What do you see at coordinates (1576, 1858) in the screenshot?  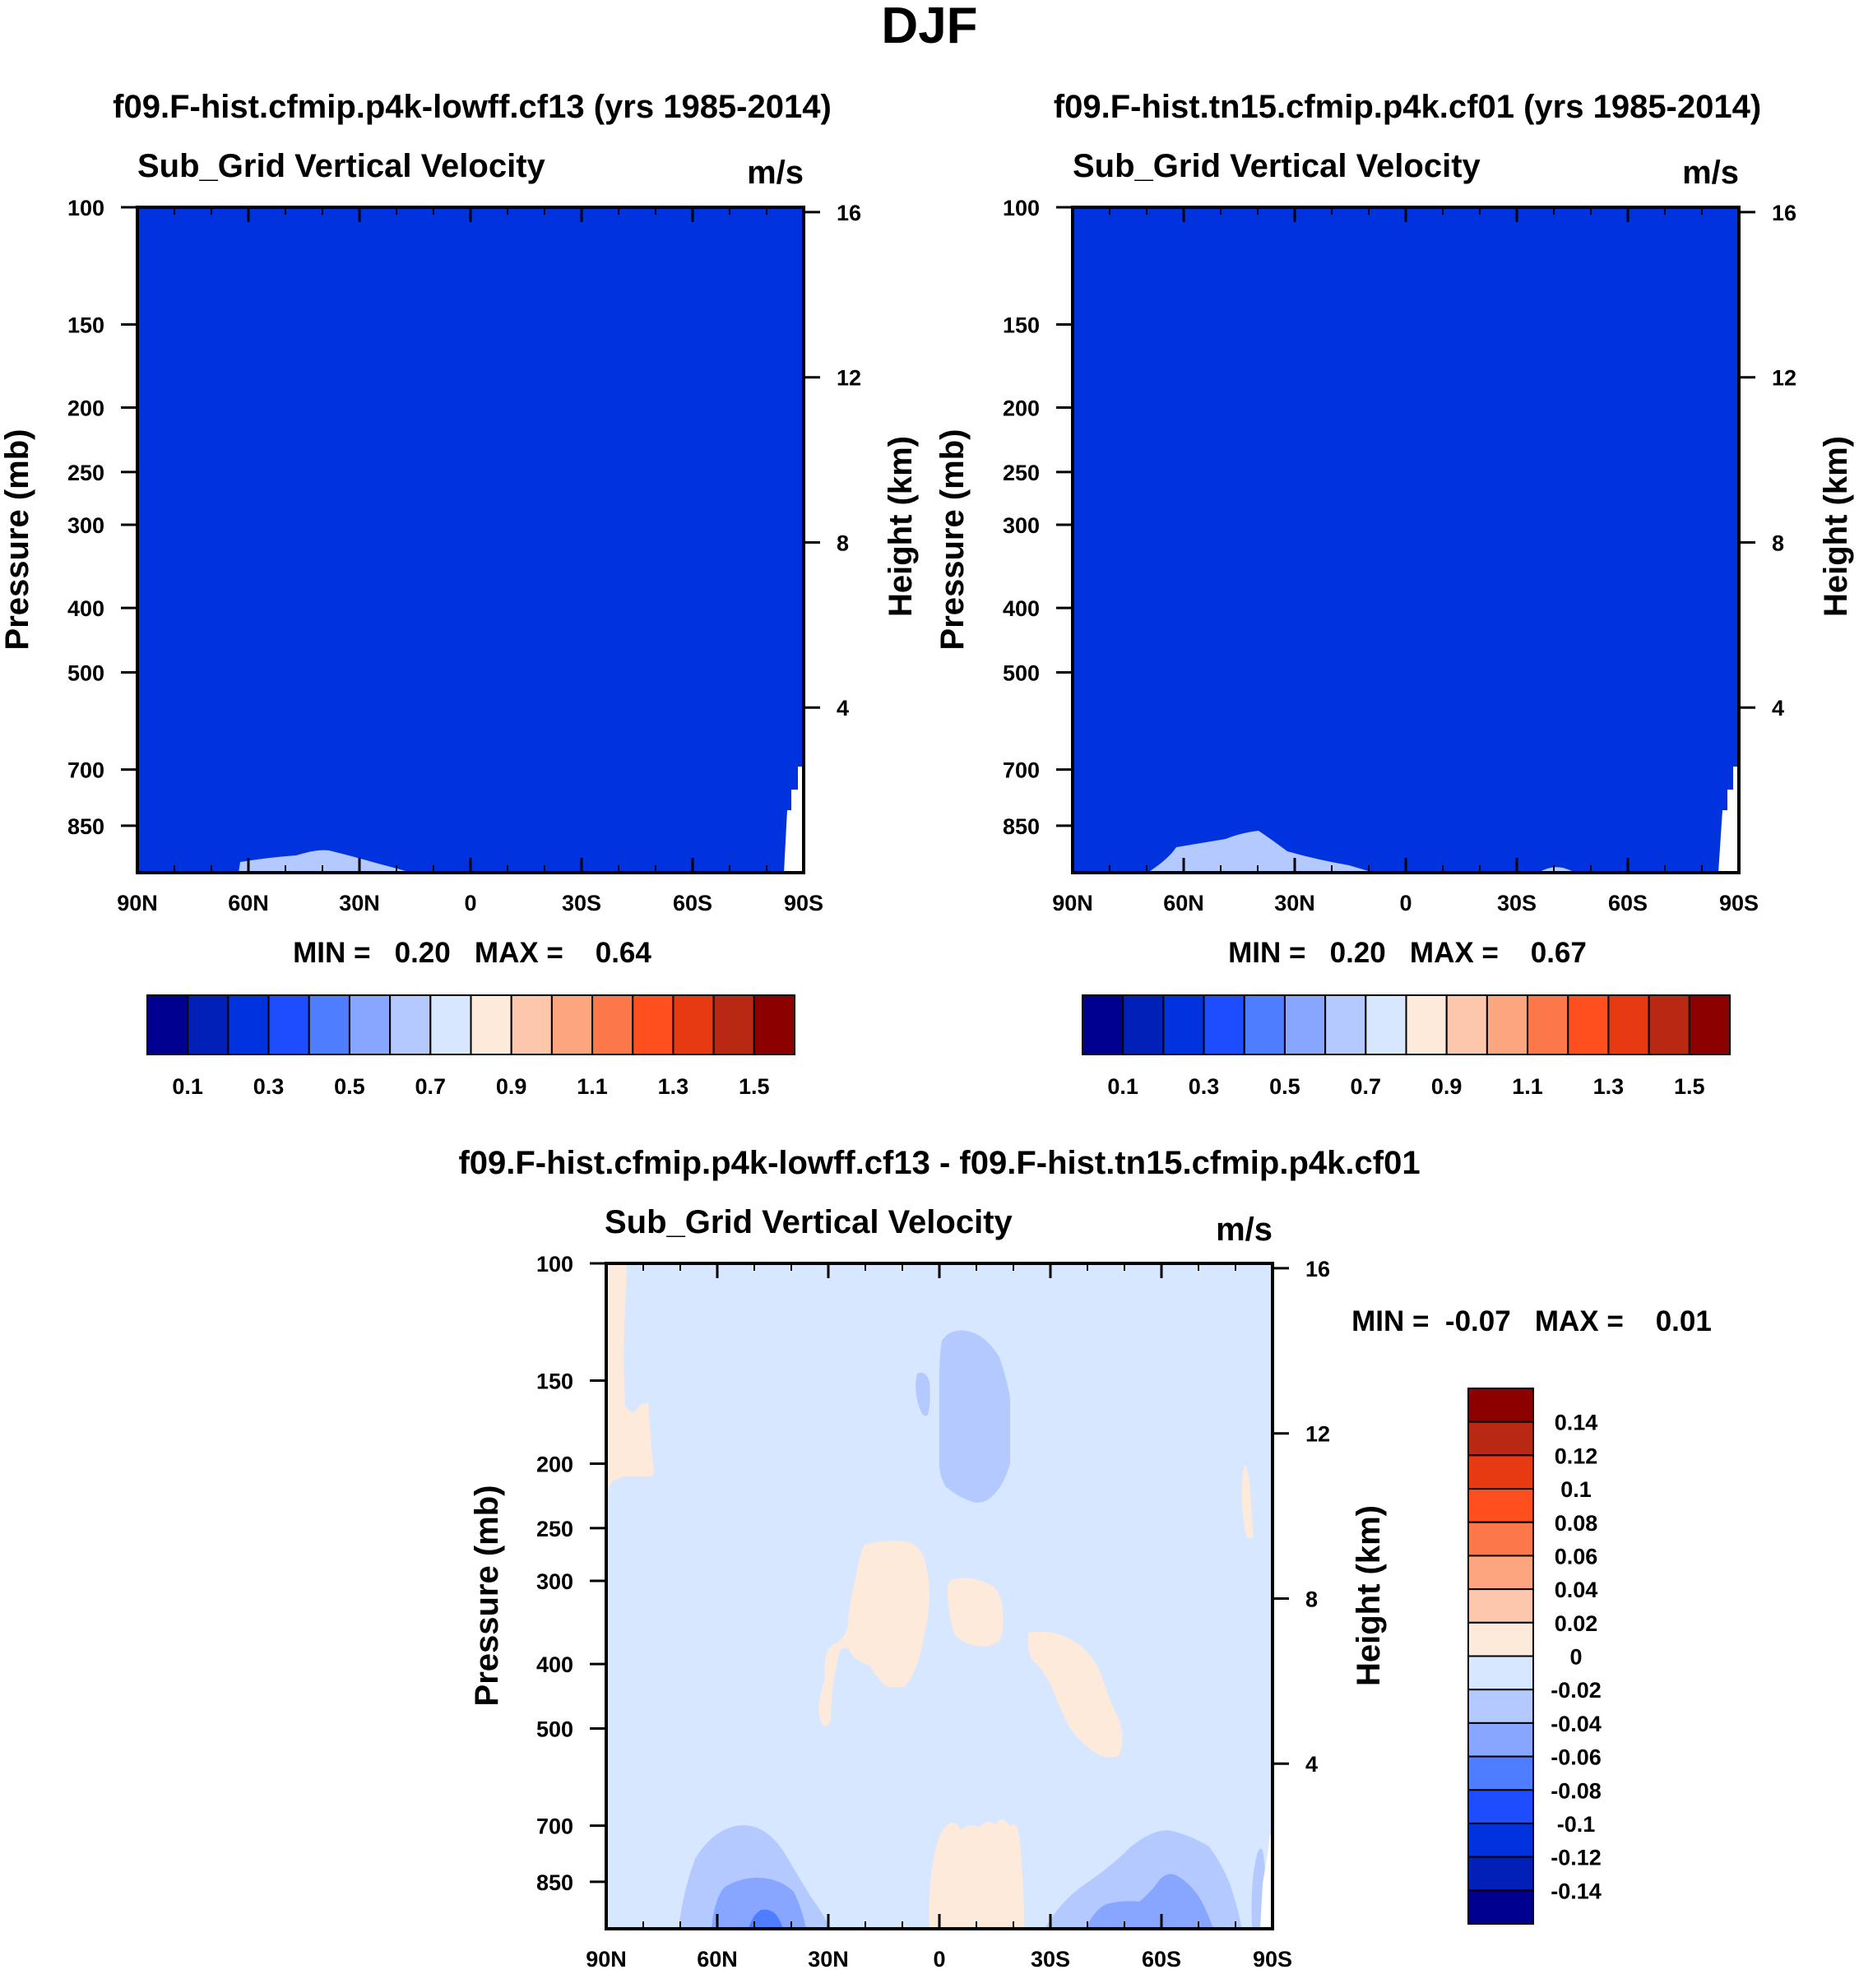 I see `panel-c-colorbar-label: -0.12` at bounding box center [1576, 1858].